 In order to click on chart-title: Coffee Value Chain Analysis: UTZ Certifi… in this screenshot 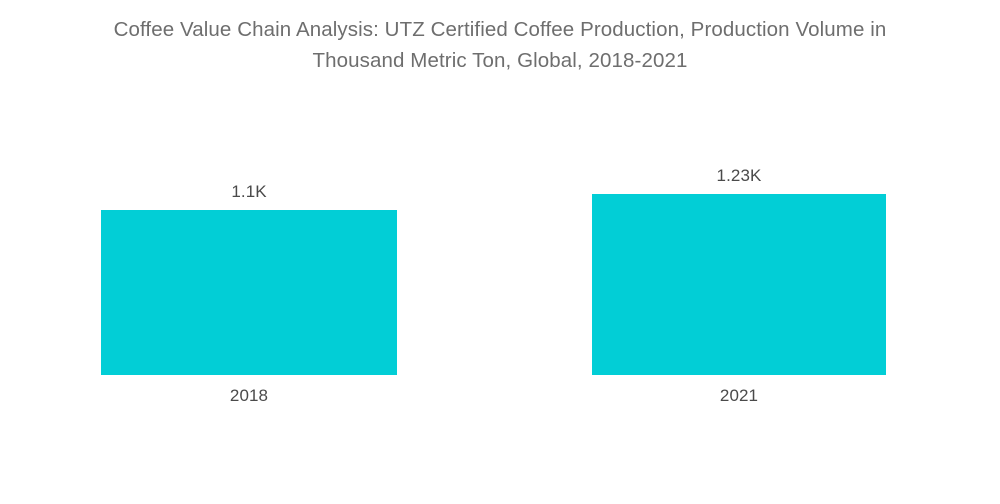, I will do `click(500, 45)`.